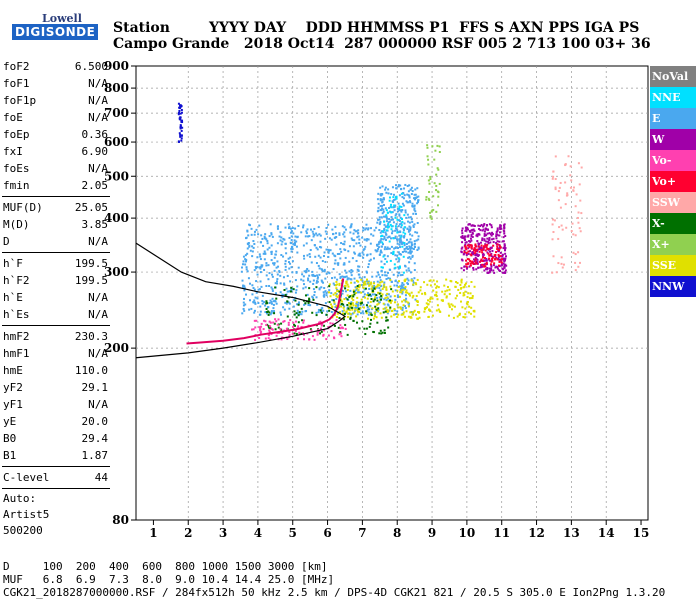  Describe the element at coordinates (56, 134) in the screenshot. I see `param-row: foEp 0.36` at that location.